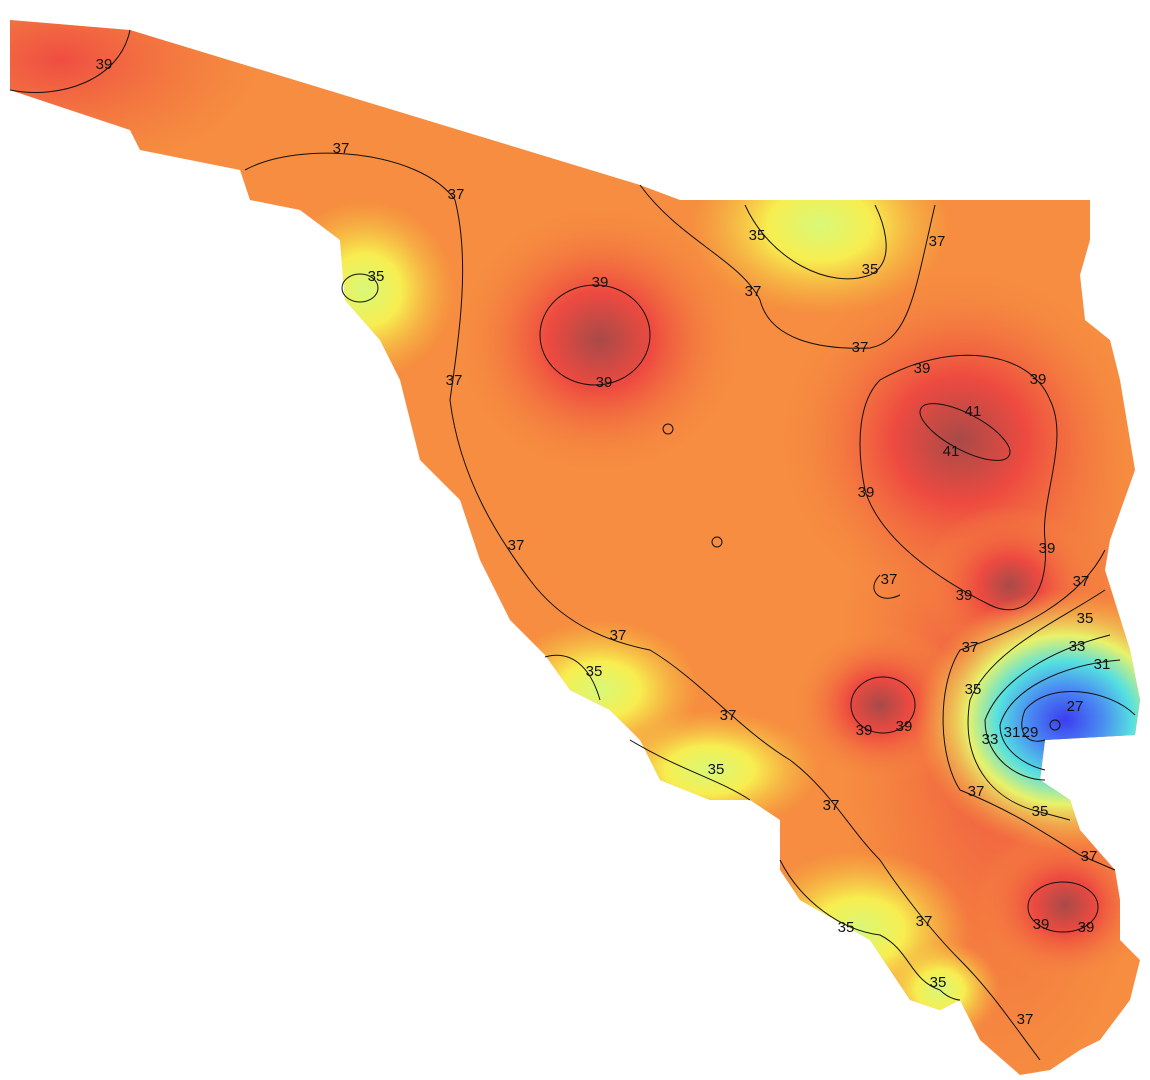 Image resolution: width=1150 pixels, height=1080 pixels. What do you see at coordinates (1030, 732) in the screenshot?
I see `contour-label: 29` at bounding box center [1030, 732].